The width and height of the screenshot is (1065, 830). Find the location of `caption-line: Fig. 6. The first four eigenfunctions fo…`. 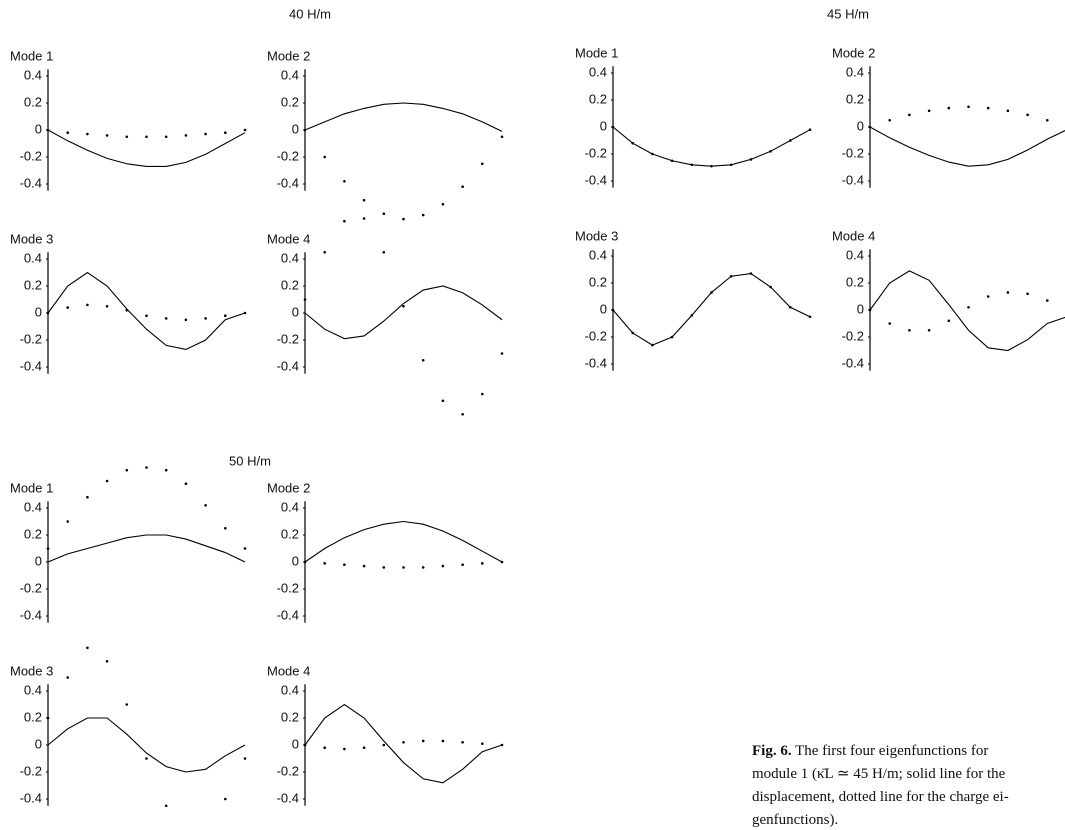

caption-line: Fig. 6. The first four eigenfunctions fo… is located at coordinates (870, 751).